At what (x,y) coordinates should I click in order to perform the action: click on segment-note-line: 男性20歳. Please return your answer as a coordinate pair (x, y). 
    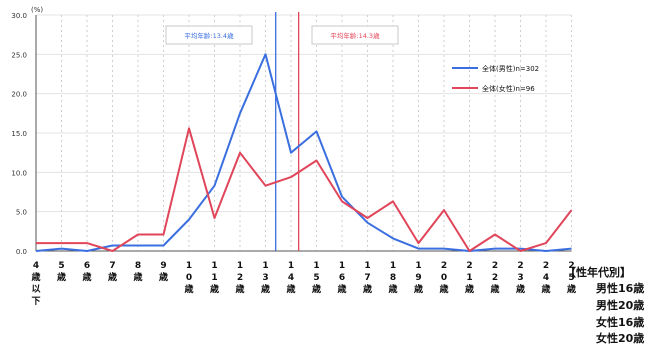
    Looking at the image, I should click on (620, 305).